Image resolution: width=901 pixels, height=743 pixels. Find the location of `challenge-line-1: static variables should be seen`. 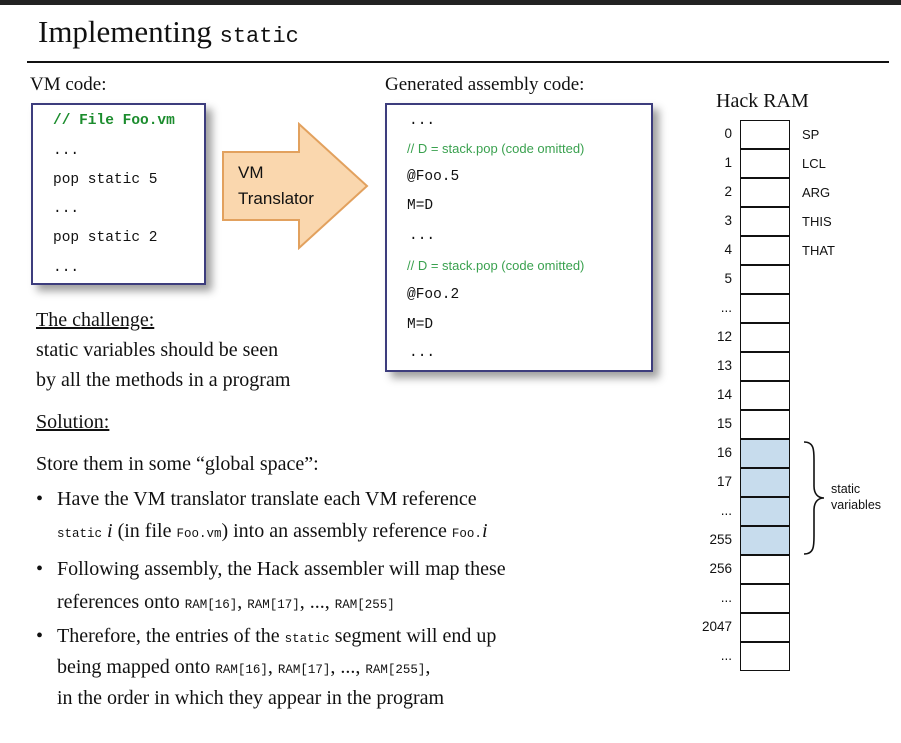

challenge-line-1: static variables should be seen is located at coordinates (157, 350).